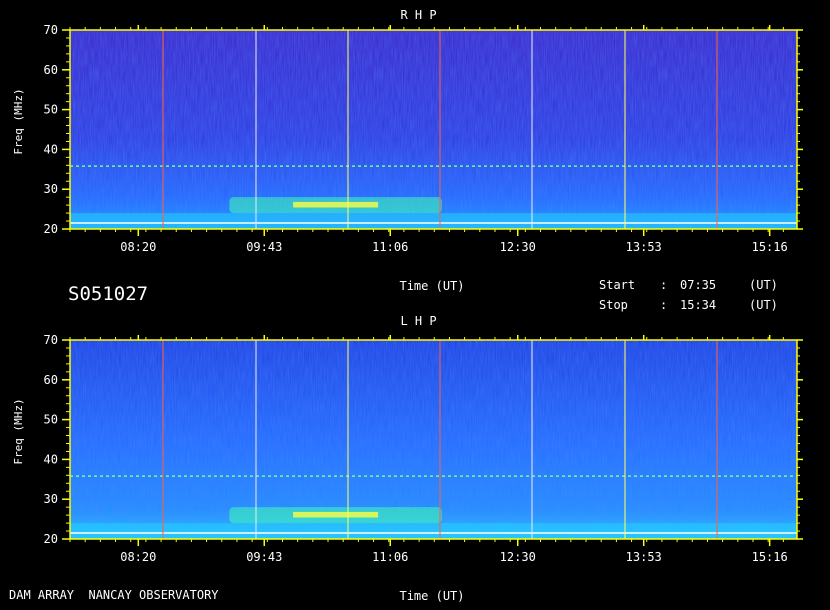 The height and width of the screenshot is (610, 830). Describe the element at coordinates (114, 595) in the screenshot. I see `instrument-footer: DAM ARRAY NANCAY OBSERVATORY` at that location.